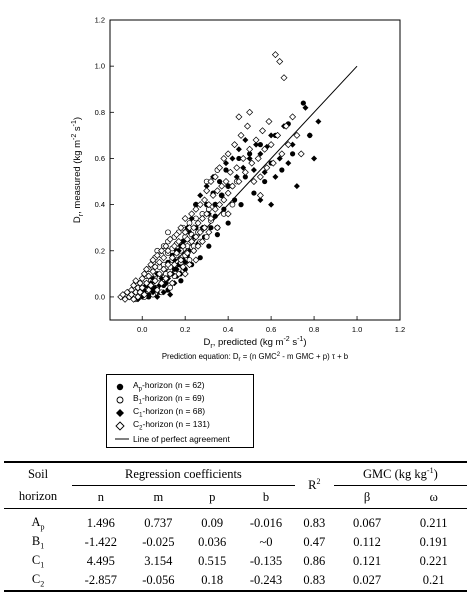 This screenshot has width=474, height=598. What do you see at coordinates (38, 497) in the screenshot?
I see `horizon-header: horizon` at bounding box center [38, 497].